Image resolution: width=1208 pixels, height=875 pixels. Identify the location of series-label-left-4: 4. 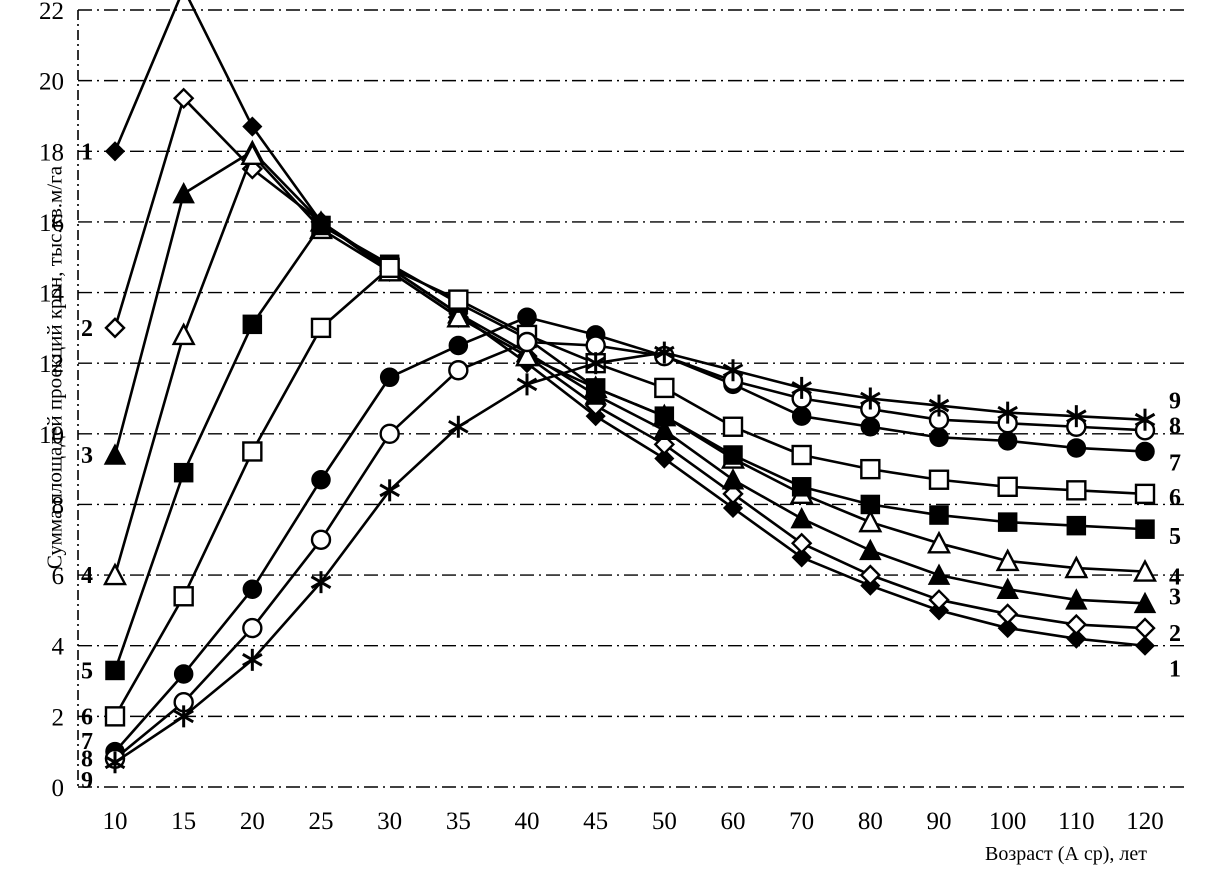
(87, 576).